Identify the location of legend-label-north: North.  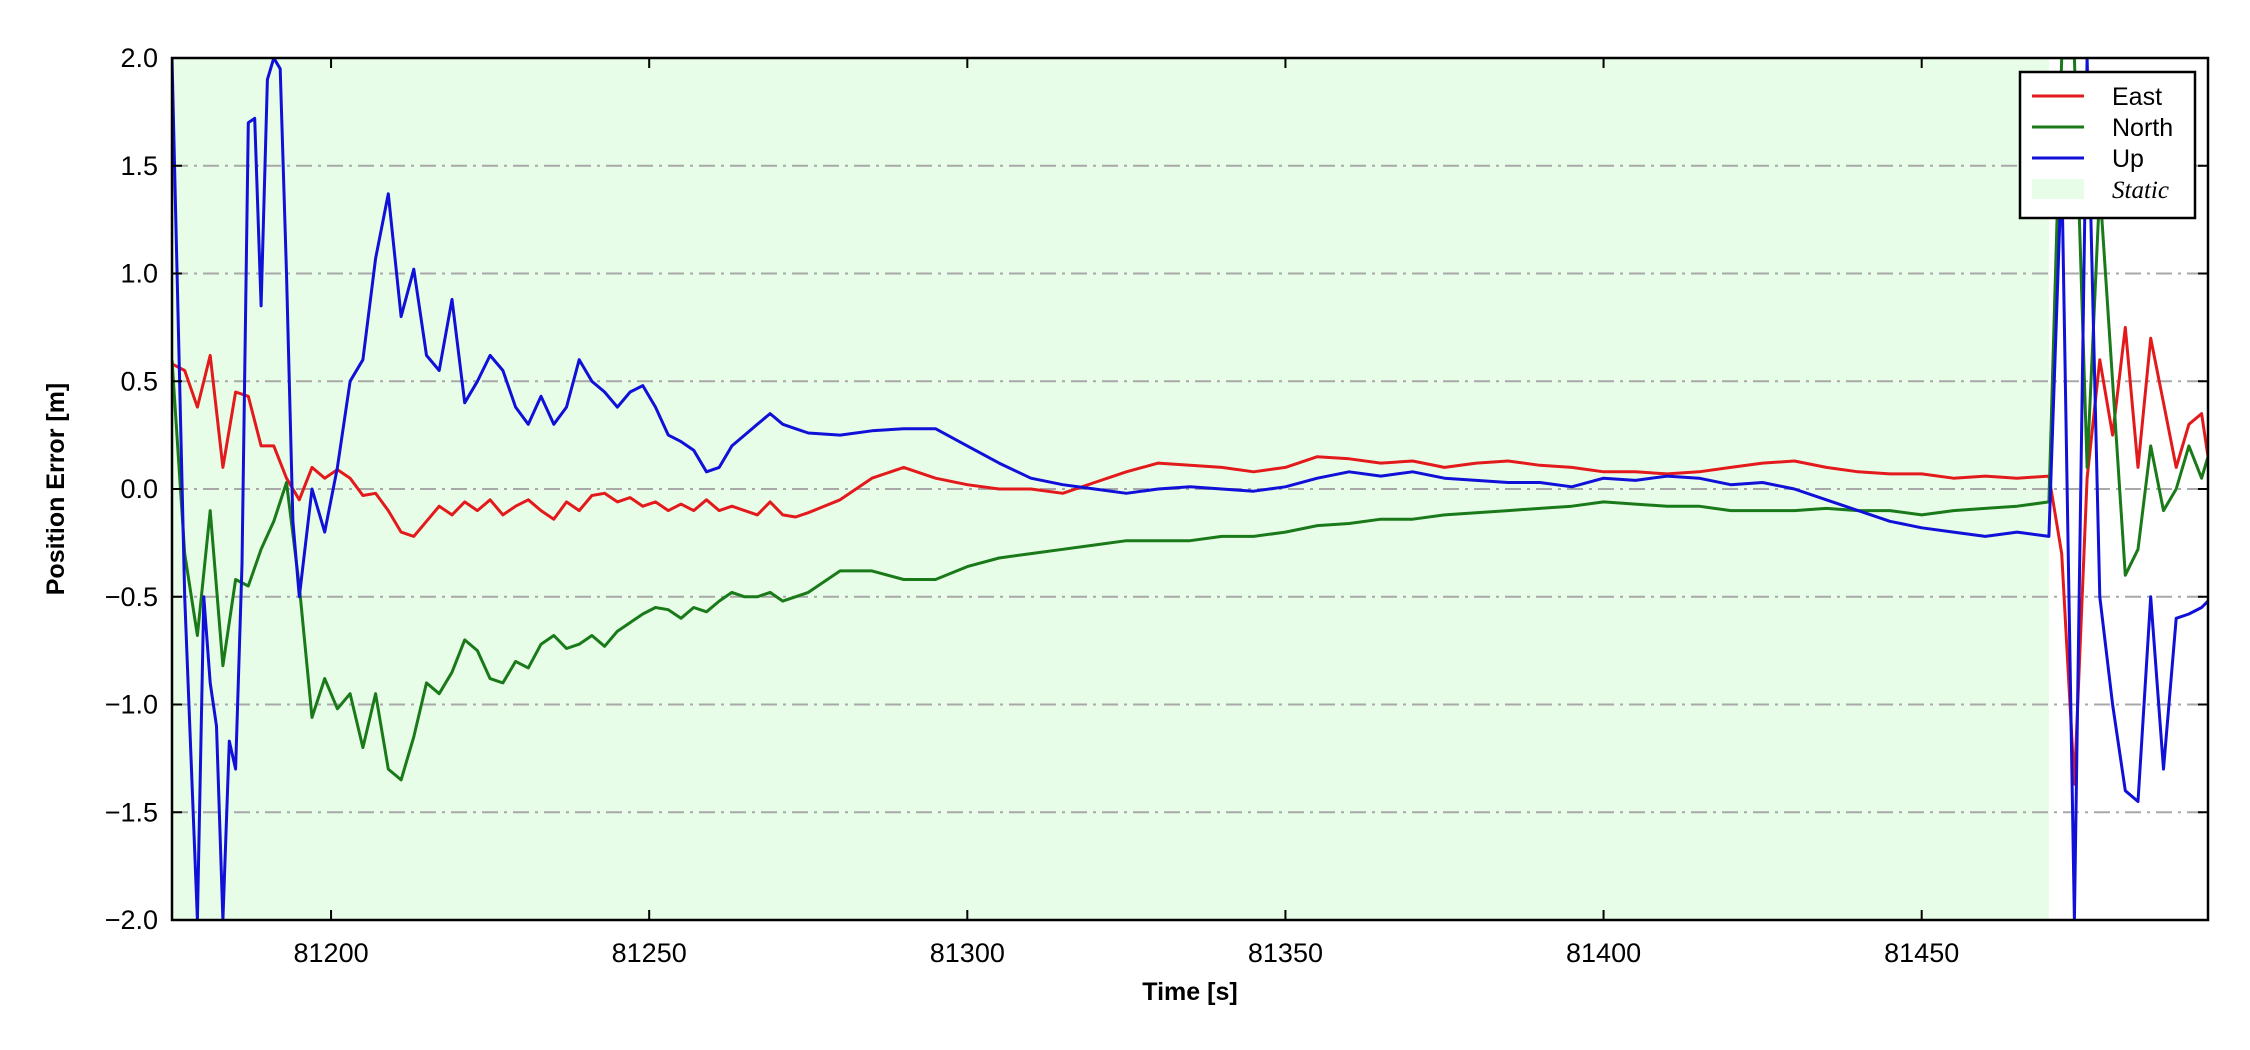
(2142, 128).